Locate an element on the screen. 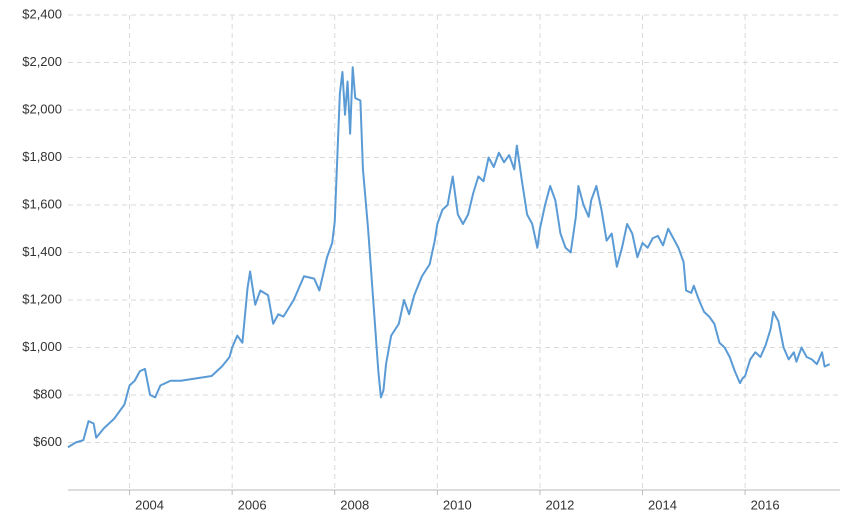  x-tick-label: 2016 is located at coordinates (765, 504).